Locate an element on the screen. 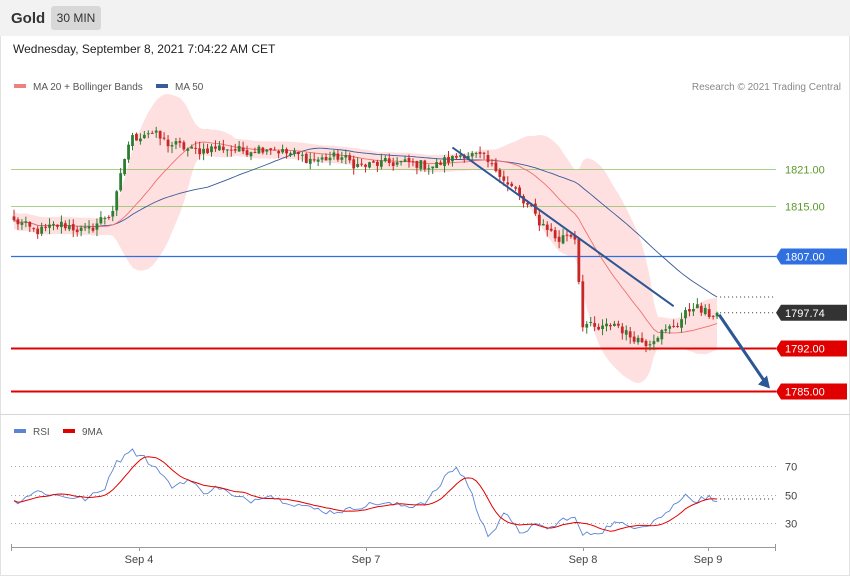 This screenshot has height=576, width=850. ma20-legend-swatch is located at coordinates (20, 86).